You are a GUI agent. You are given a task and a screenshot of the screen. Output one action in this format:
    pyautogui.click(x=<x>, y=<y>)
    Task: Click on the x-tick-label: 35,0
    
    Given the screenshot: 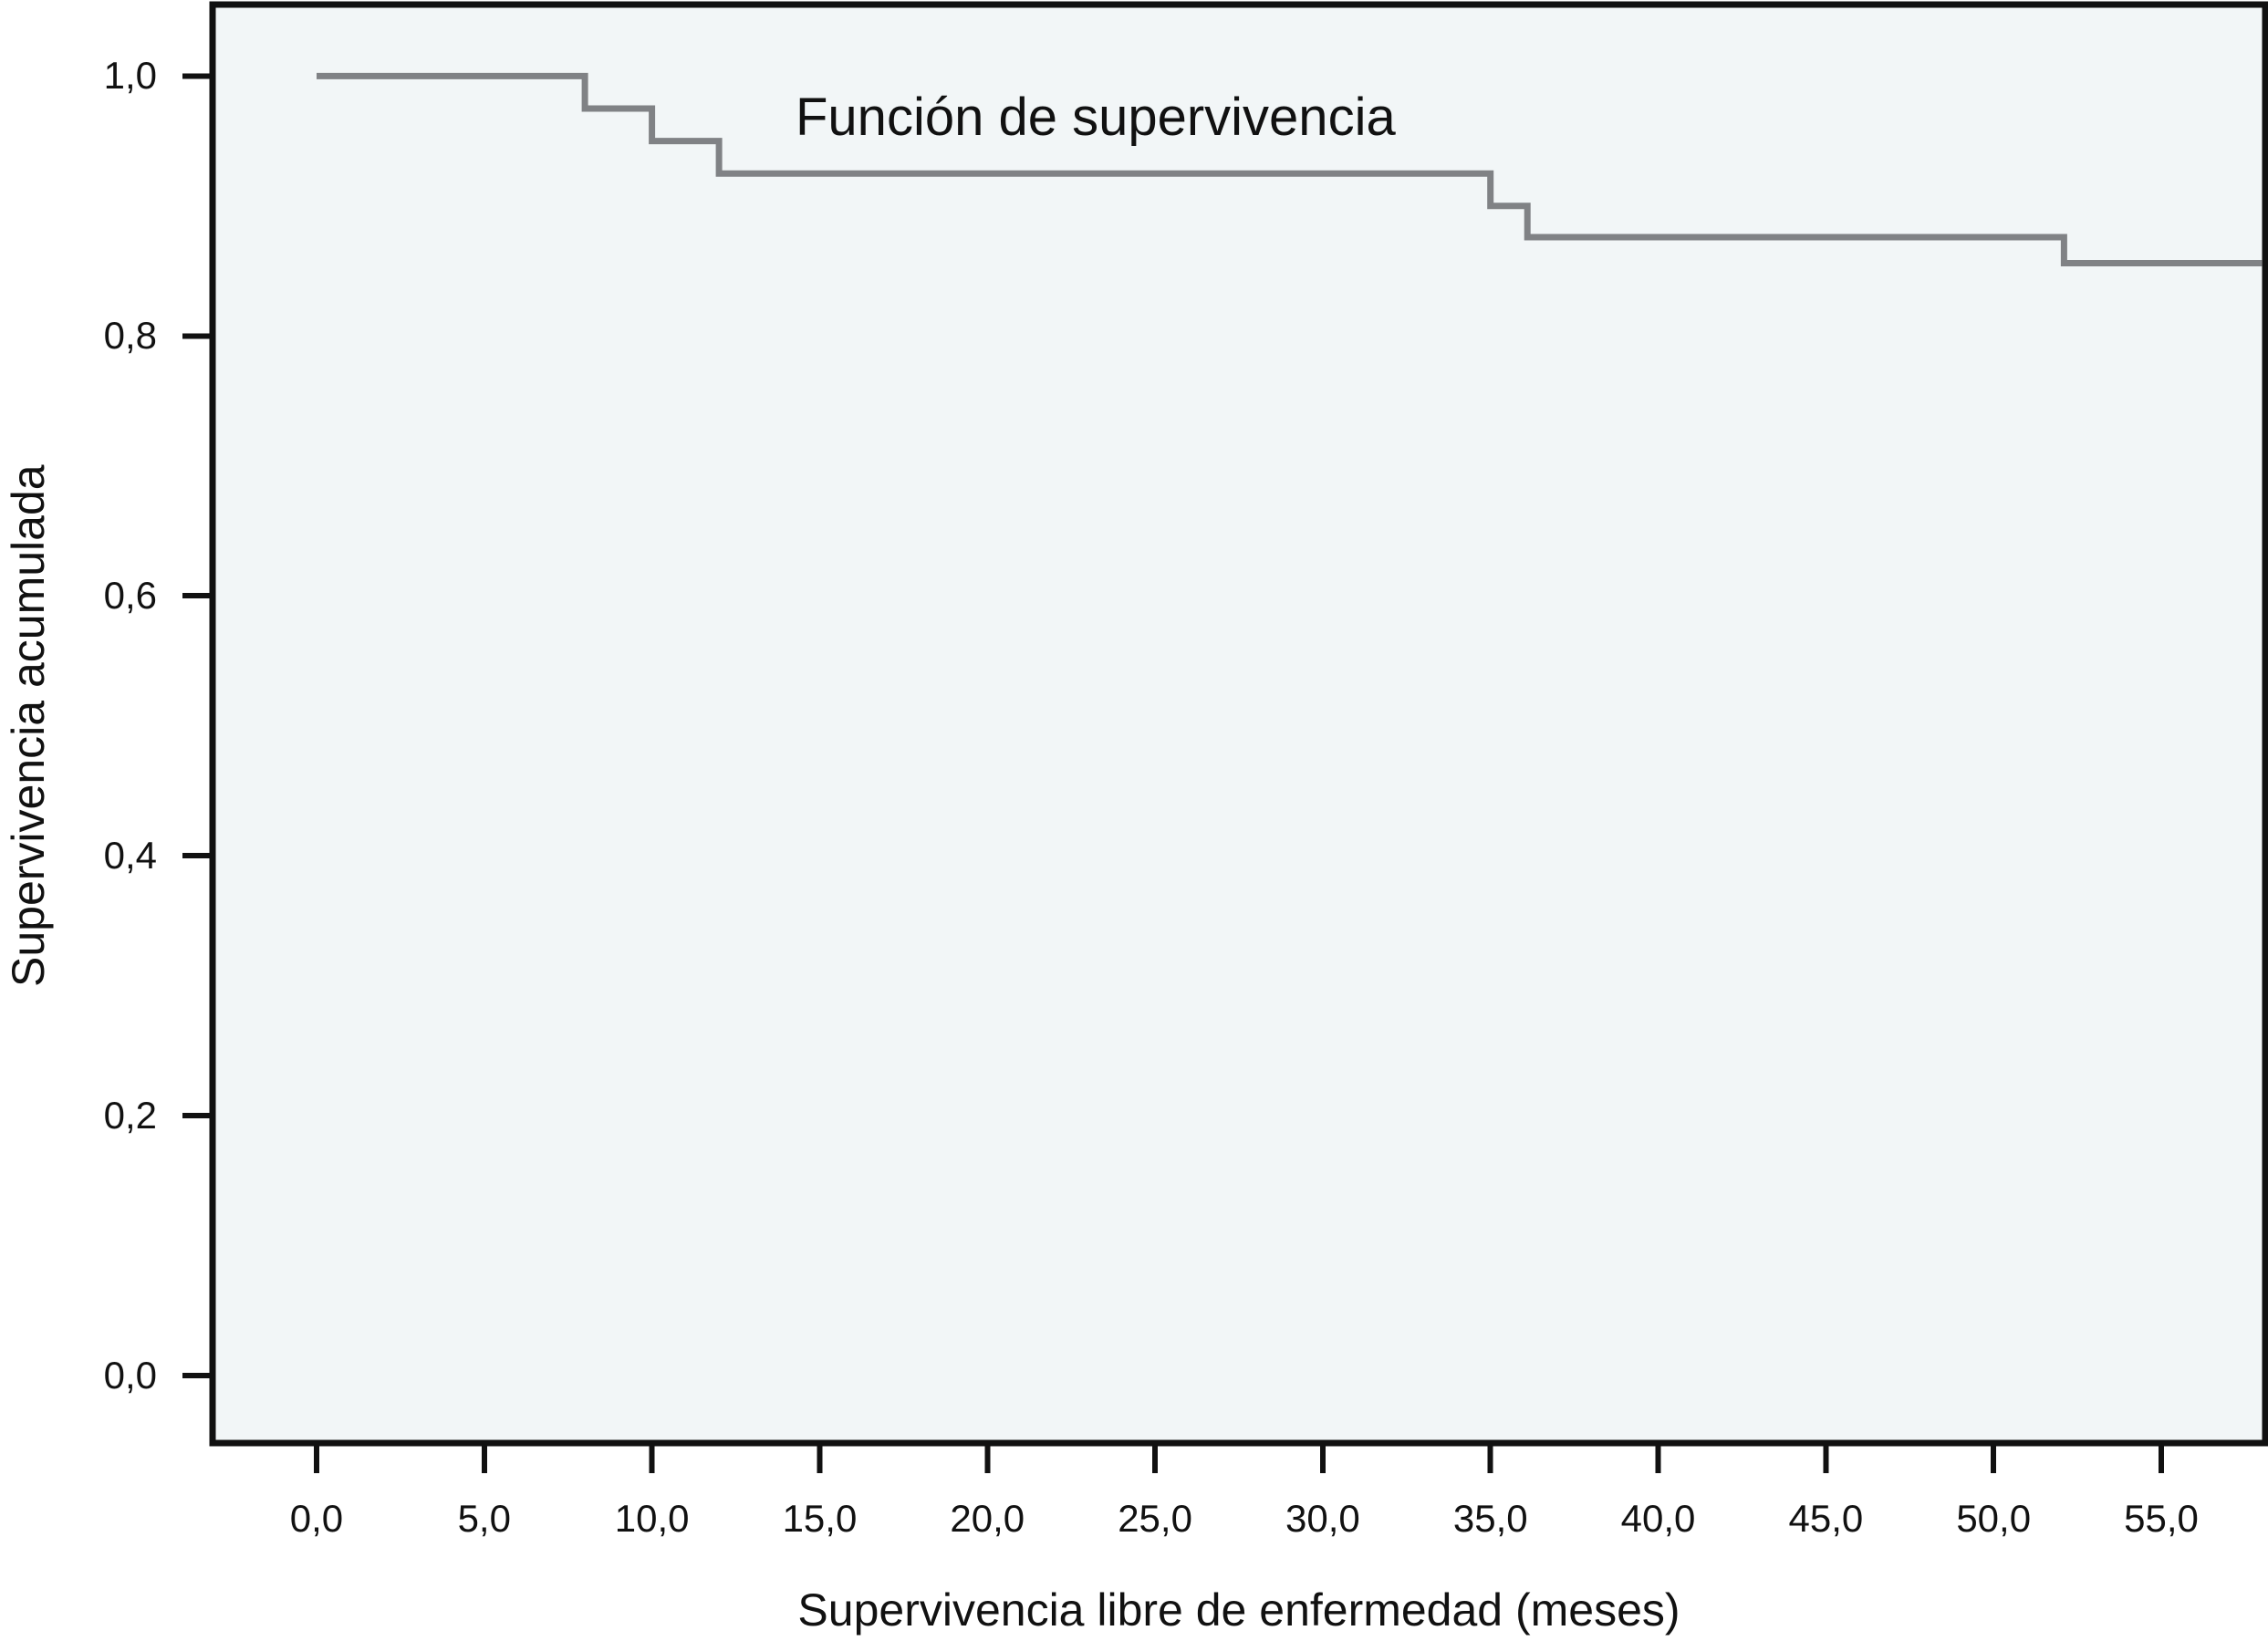 What is the action you would take?
    pyautogui.click(x=1490, y=1518)
    